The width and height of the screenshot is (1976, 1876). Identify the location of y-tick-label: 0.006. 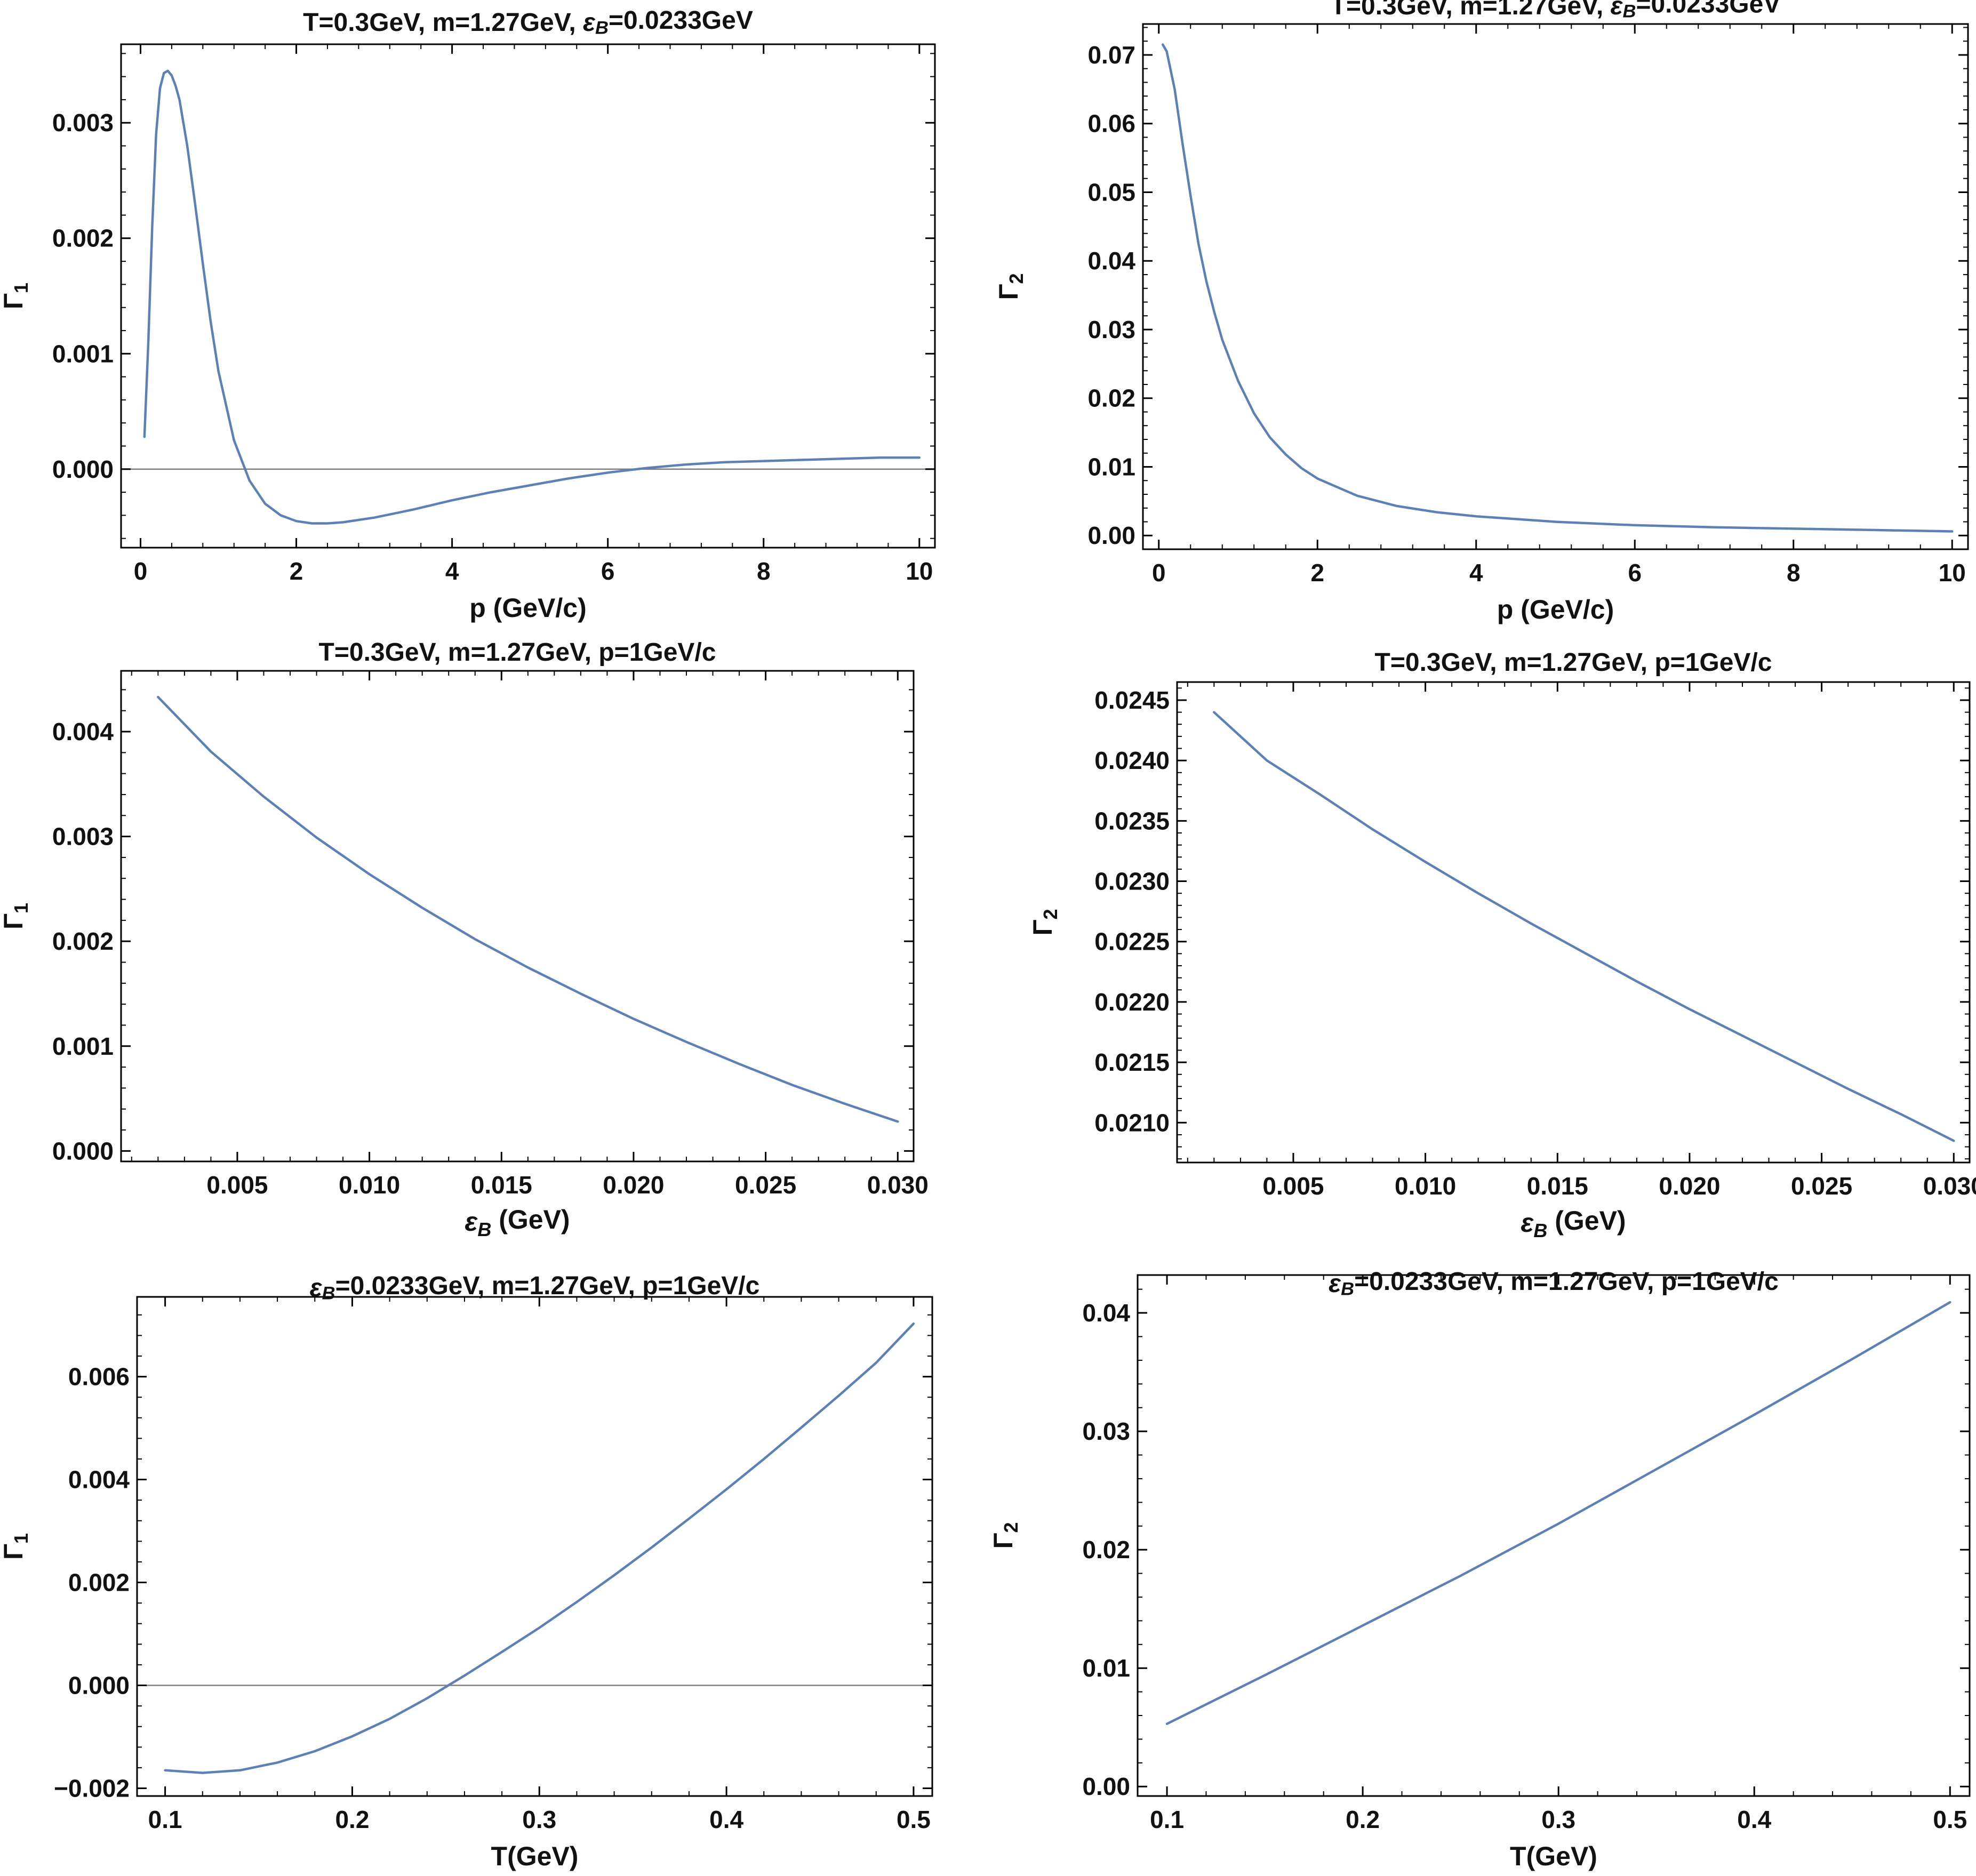
(99, 1377).